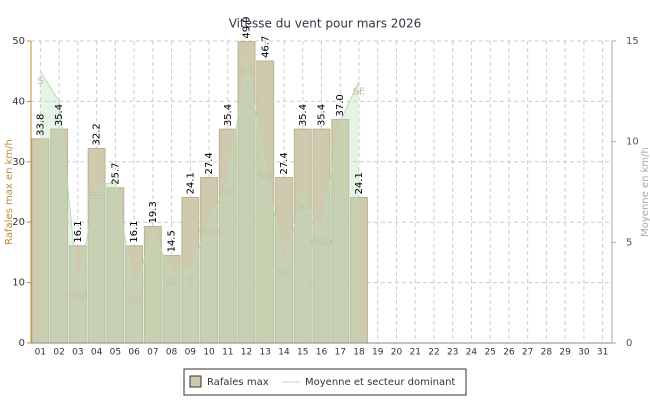 The image size is (650, 404). I want to click on x-tick-label: 29, so click(565, 353).